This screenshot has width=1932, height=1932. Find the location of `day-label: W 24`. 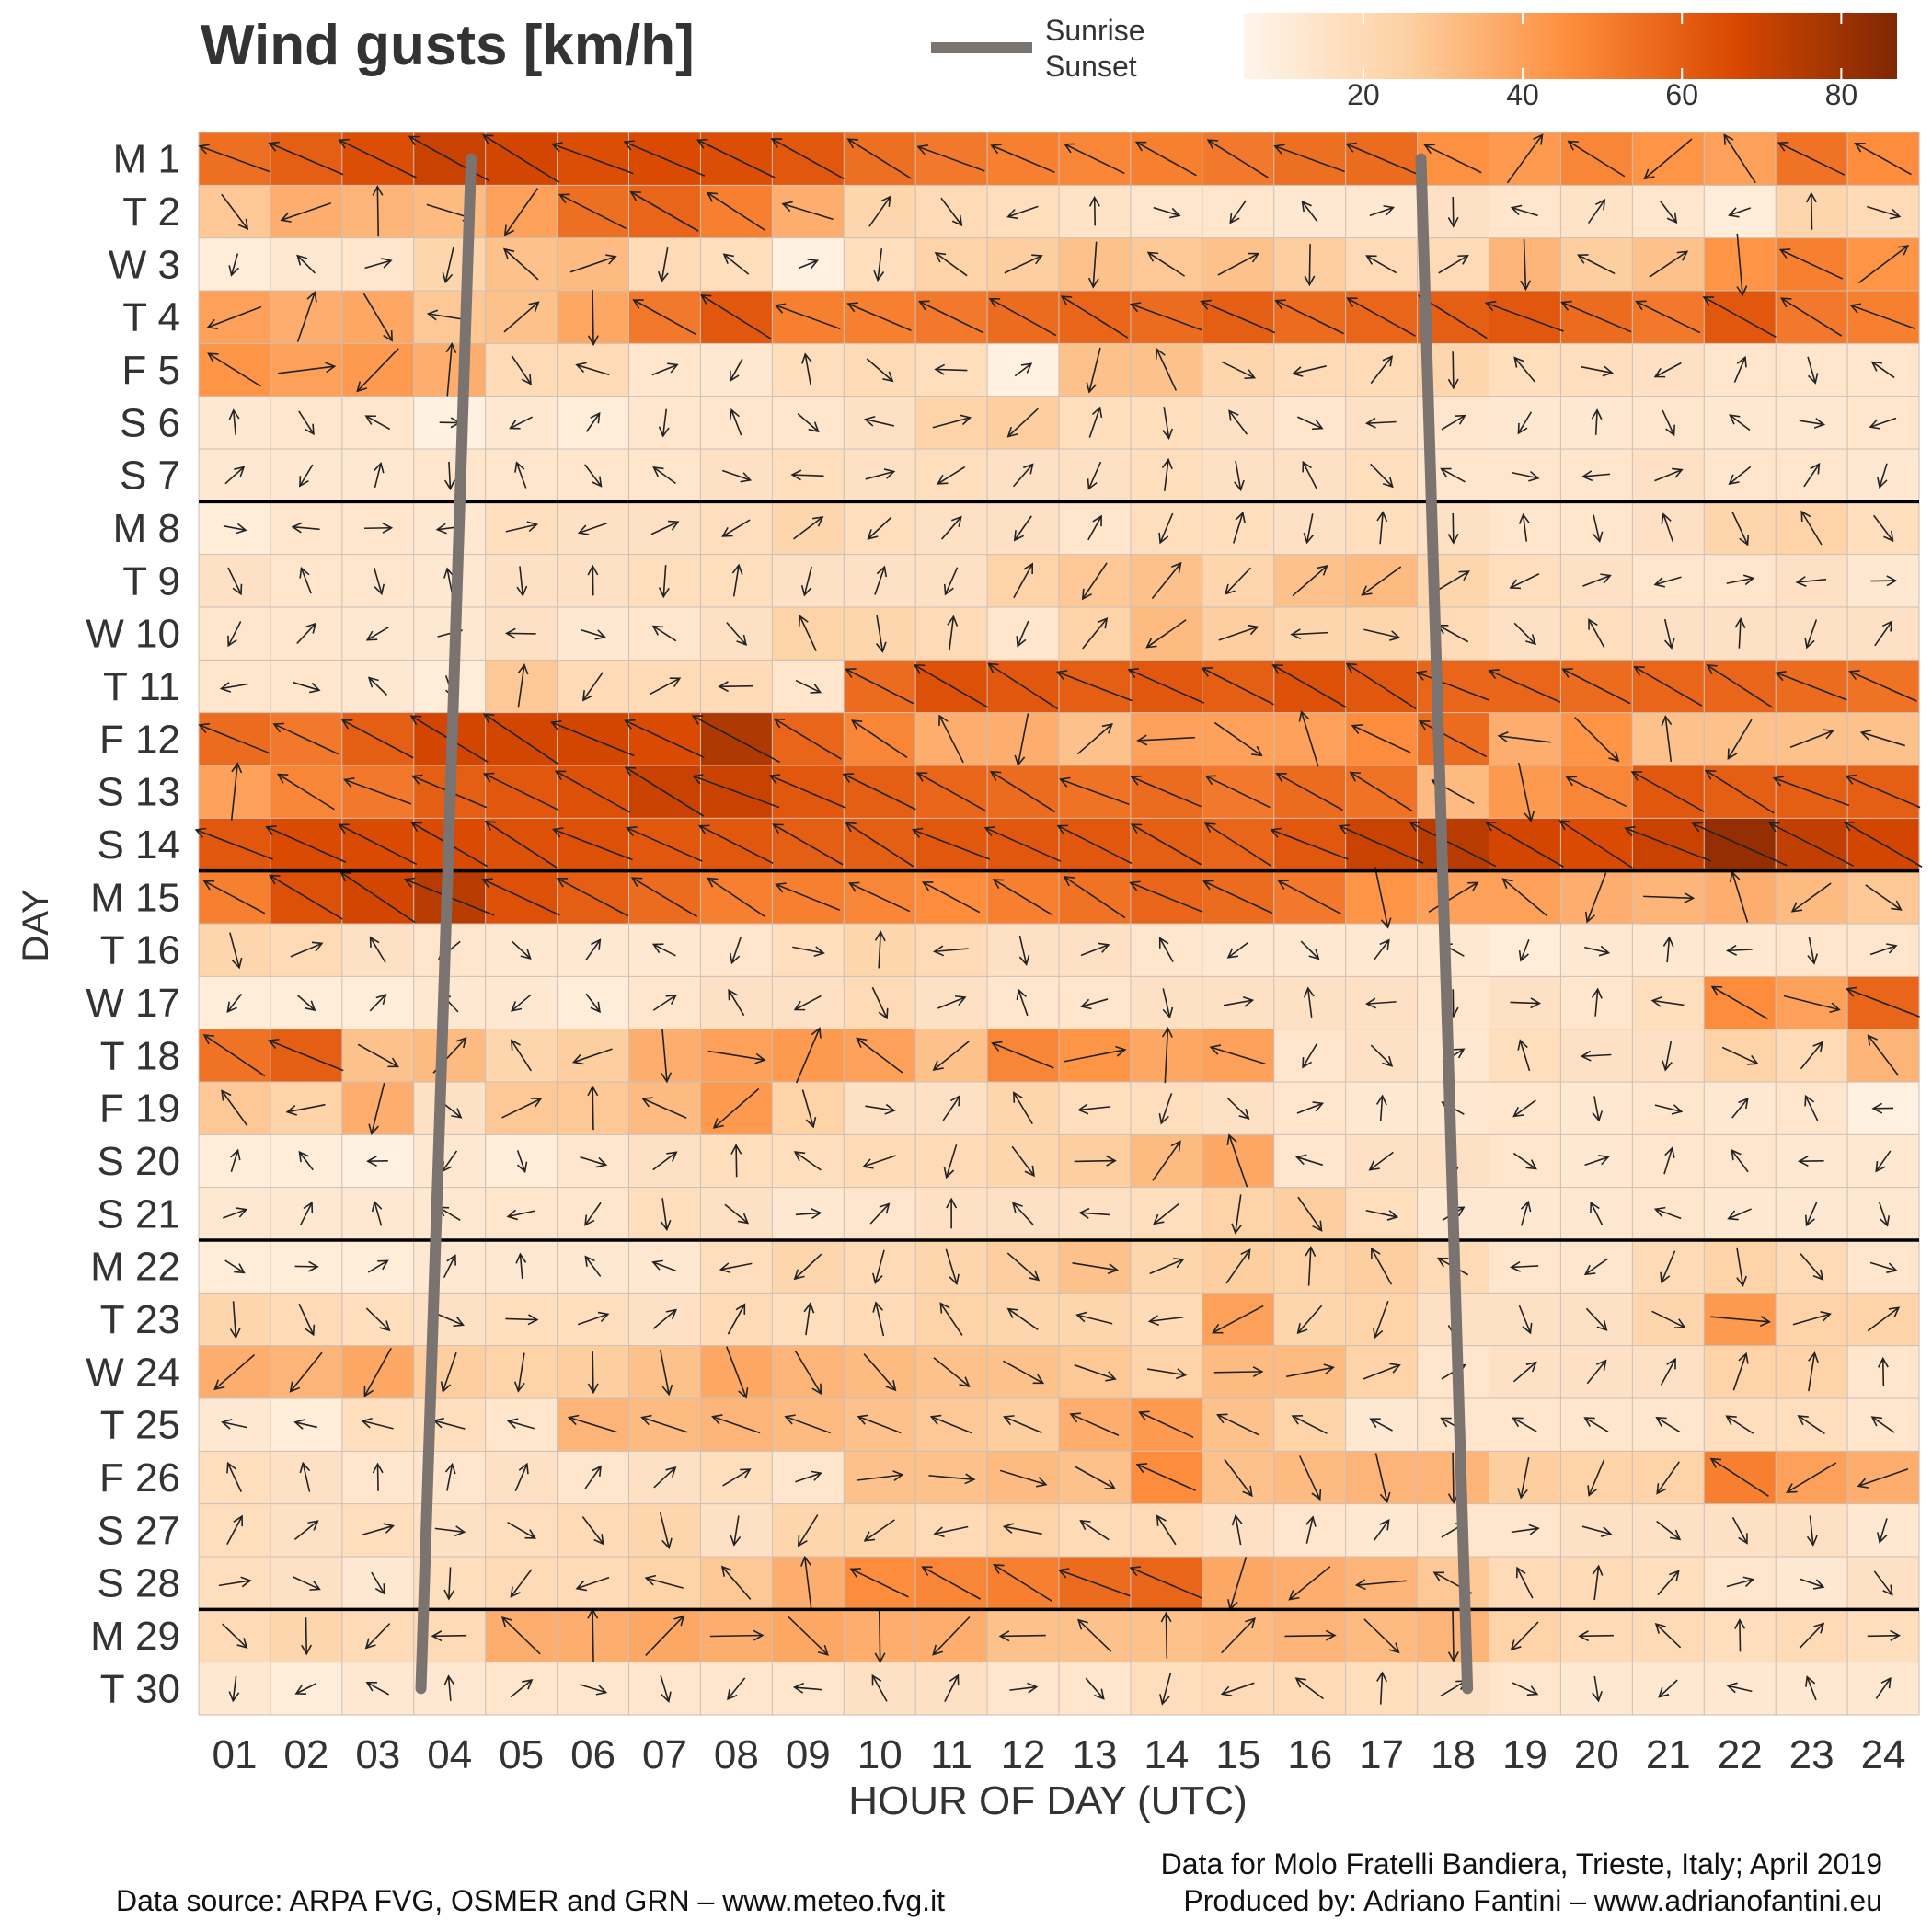

day-label: W 24 is located at coordinates (133, 1372).